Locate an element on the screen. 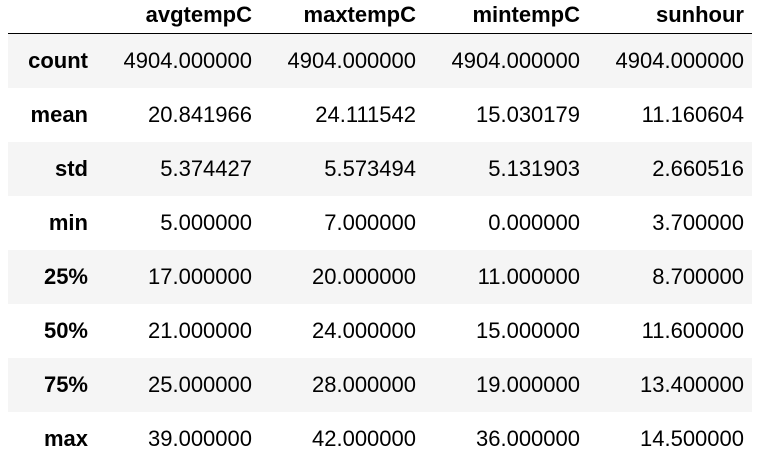 This screenshot has width=760, height=472. table-cell: 13.400000 is located at coordinates (692, 384).